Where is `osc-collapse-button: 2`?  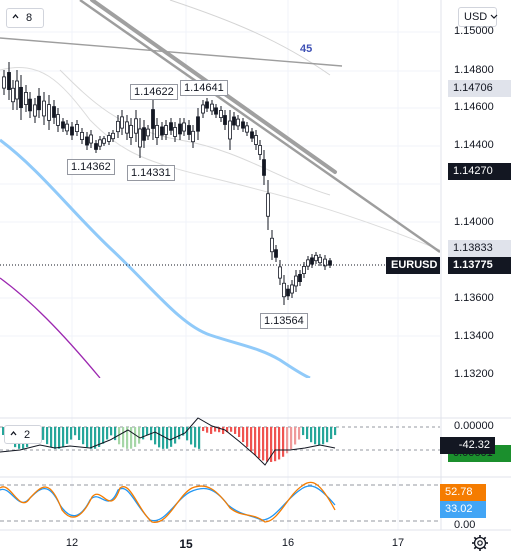 osc-collapse-button: 2 is located at coordinates (23, 434).